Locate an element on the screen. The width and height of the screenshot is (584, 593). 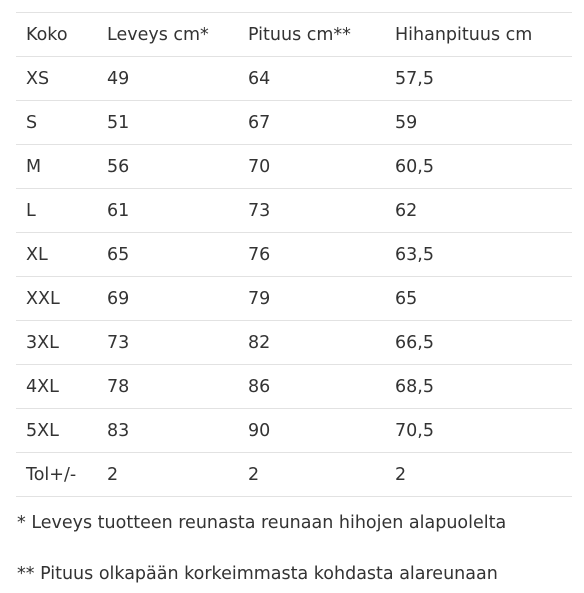
cell-width: 65 is located at coordinates (167, 254).